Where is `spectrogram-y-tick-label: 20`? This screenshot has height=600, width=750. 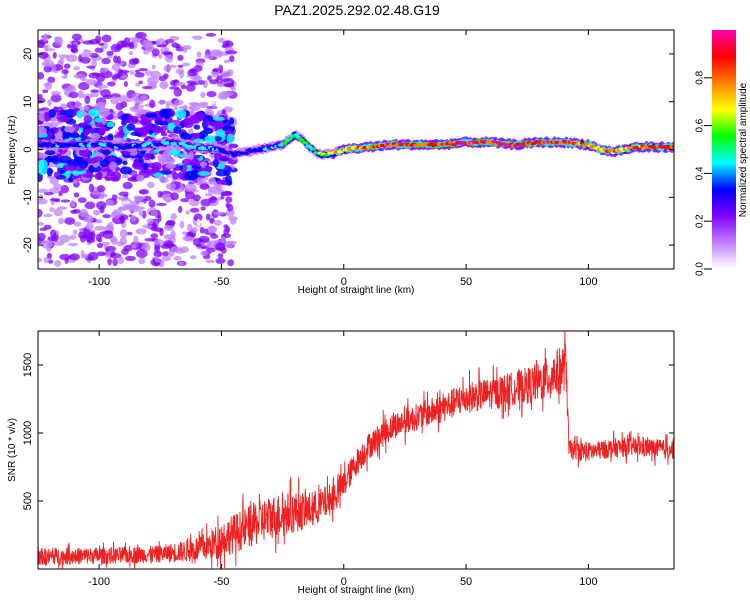
spectrogram-y-tick-label: 20 is located at coordinates (28, 54).